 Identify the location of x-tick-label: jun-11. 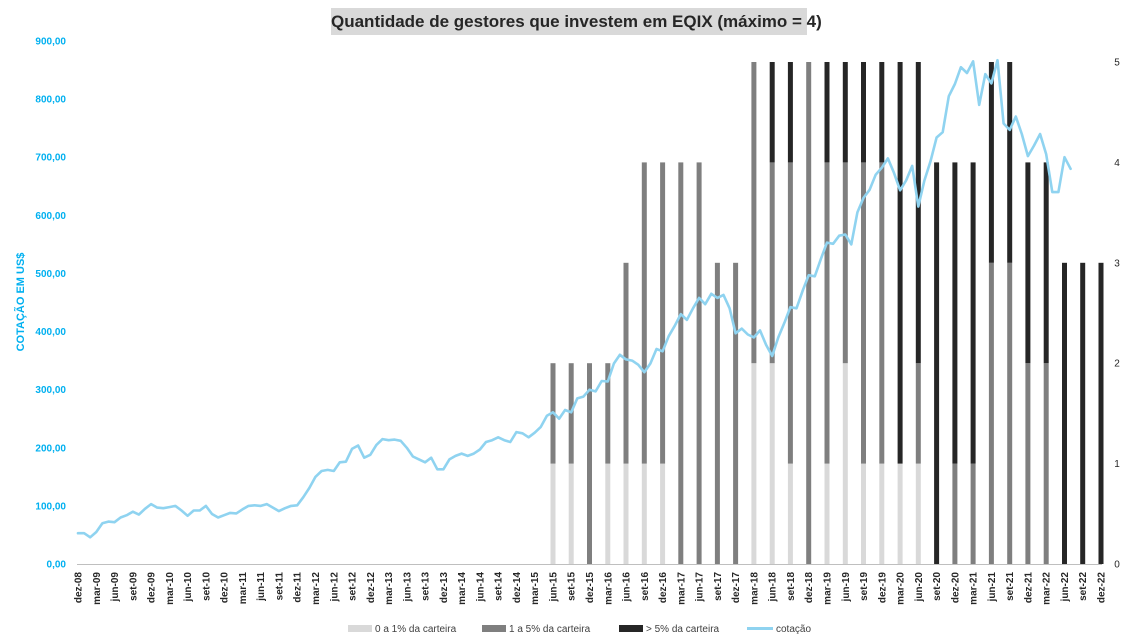
(261, 587).